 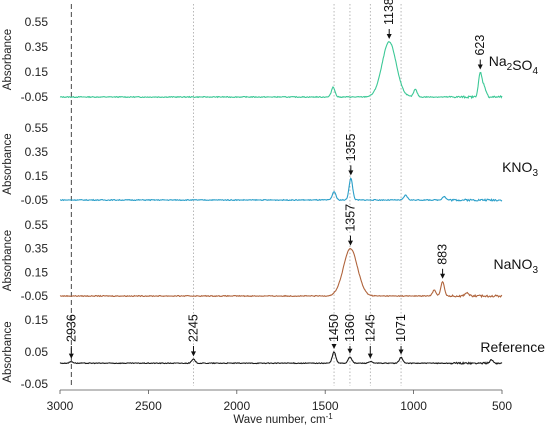 I want to click on peak-label: 883, so click(x=443, y=254).